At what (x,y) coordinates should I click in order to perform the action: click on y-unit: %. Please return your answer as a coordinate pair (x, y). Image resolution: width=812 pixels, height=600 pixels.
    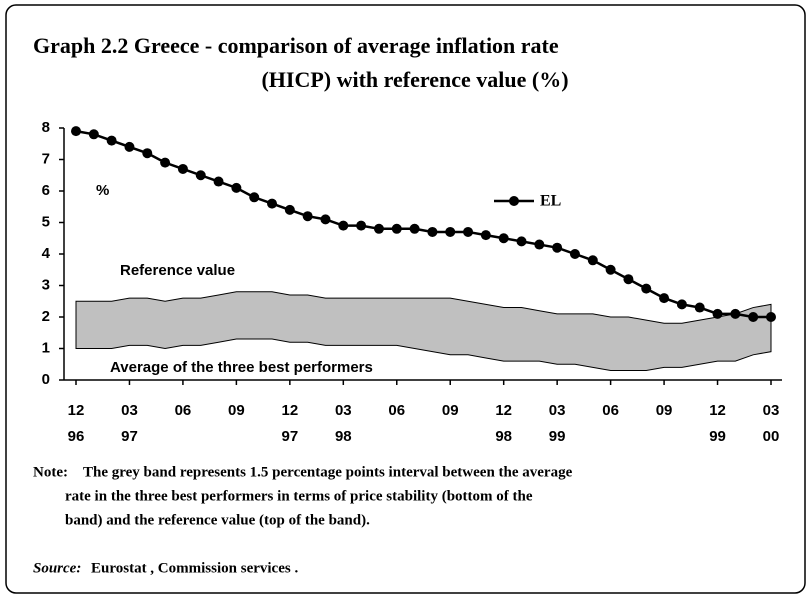
    Looking at the image, I should click on (102, 190).